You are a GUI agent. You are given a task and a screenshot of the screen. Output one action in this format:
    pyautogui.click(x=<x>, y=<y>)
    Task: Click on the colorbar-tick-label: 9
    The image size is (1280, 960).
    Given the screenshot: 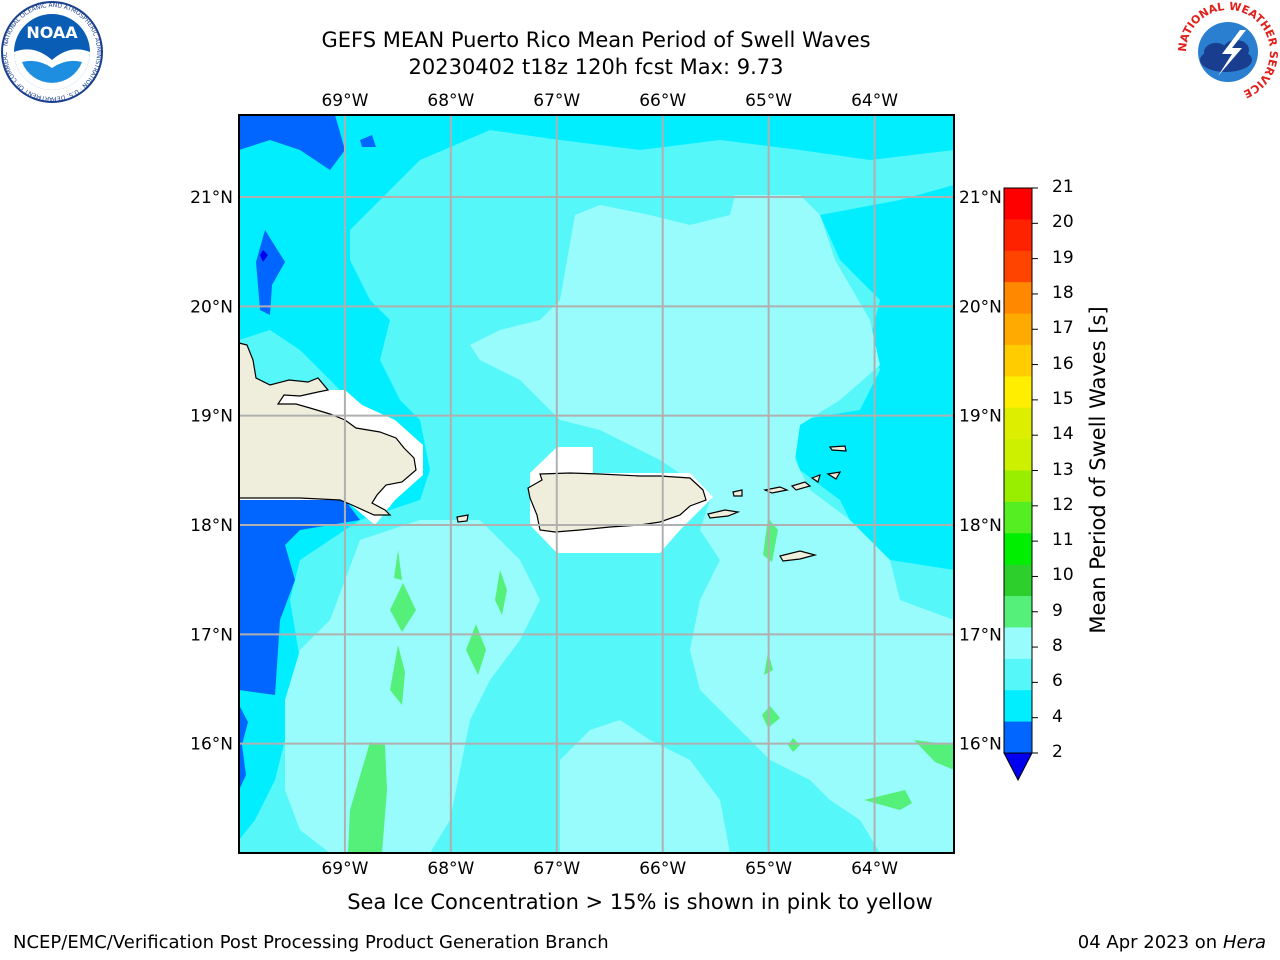 What is the action you would take?
    pyautogui.click(x=1057, y=610)
    